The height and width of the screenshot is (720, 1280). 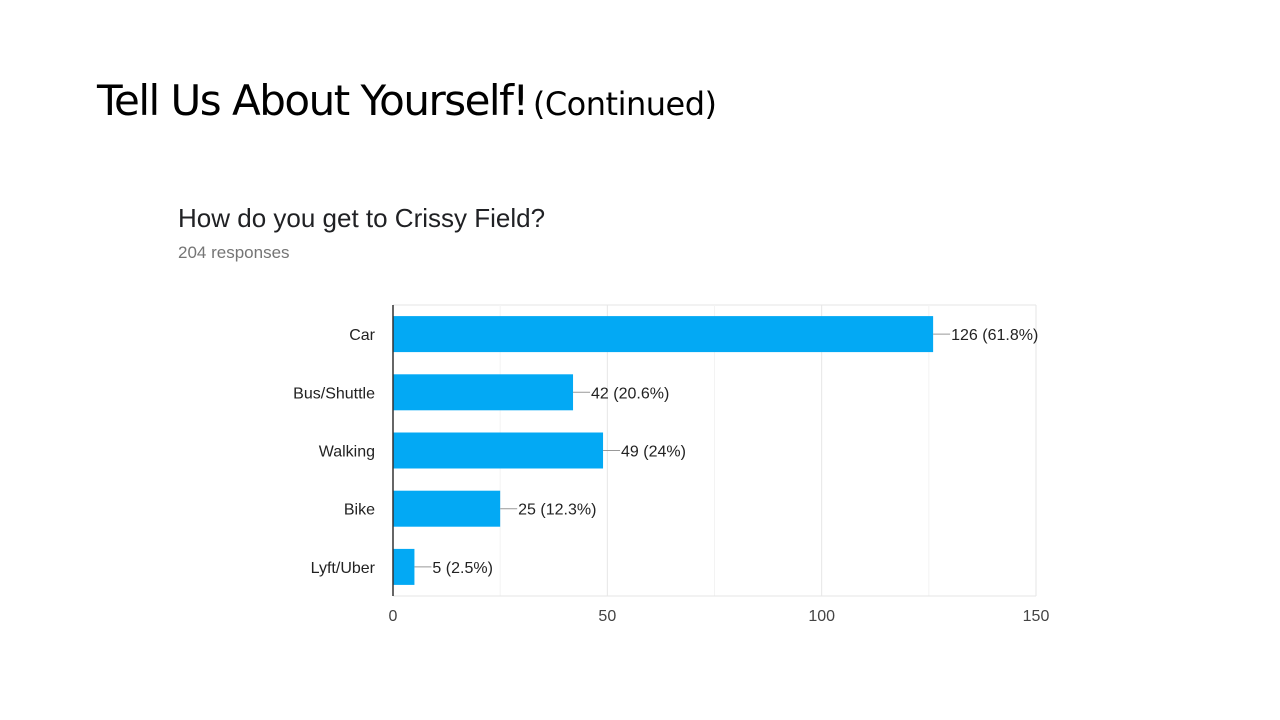 What do you see at coordinates (1036, 616) in the screenshot?
I see `x-tick-label: 150` at bounding box center [1036, 616].